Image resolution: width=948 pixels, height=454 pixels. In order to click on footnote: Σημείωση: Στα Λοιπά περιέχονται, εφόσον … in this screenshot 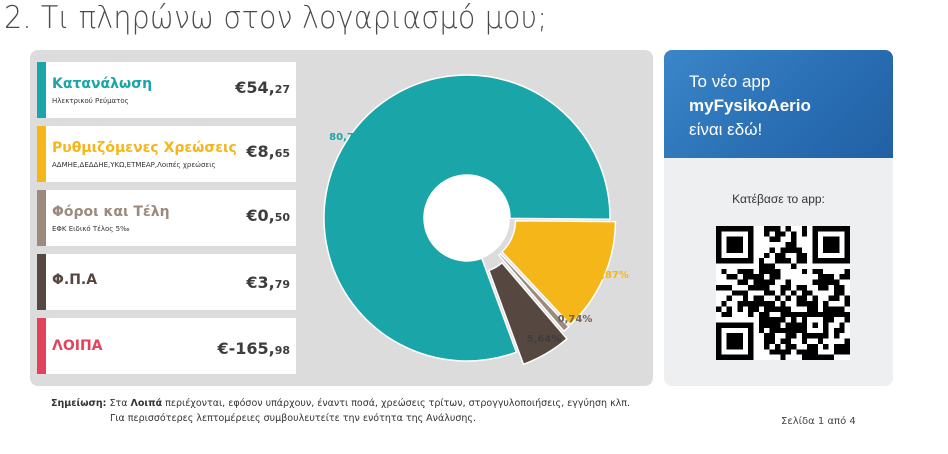, I will do `click(340, 403)`.